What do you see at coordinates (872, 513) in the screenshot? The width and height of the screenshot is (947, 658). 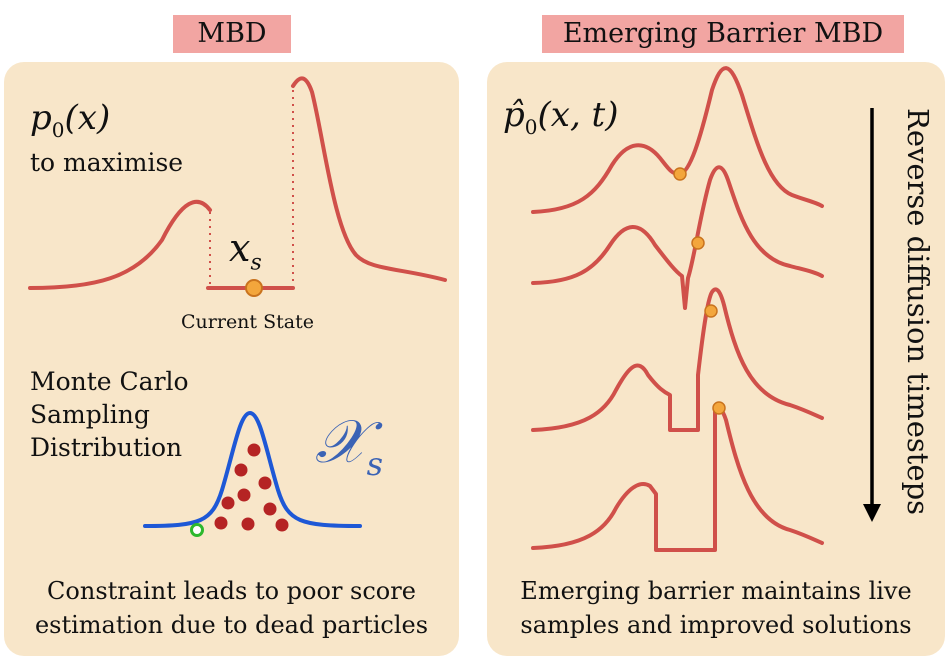 I see `timestep-arrow-head` at bounding box center [872, 513].